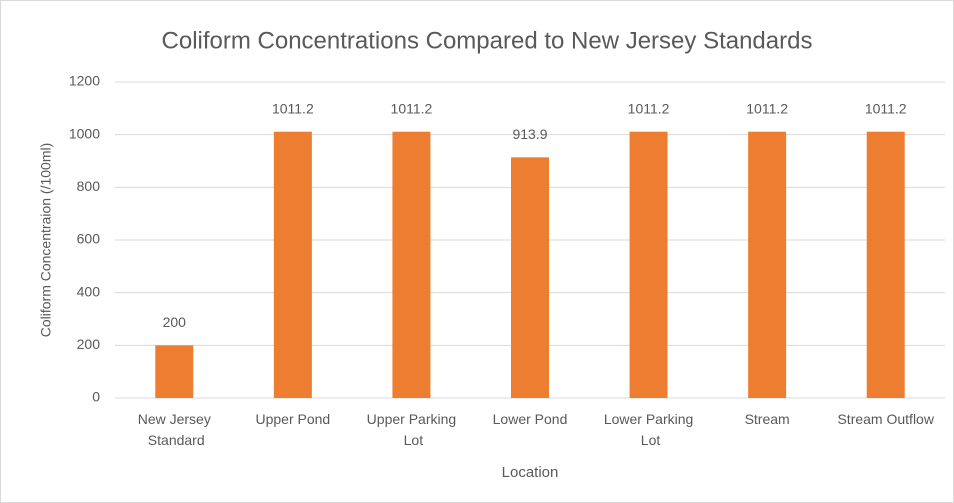  I want to click on y-tick-label: 400, so click(89, 291).